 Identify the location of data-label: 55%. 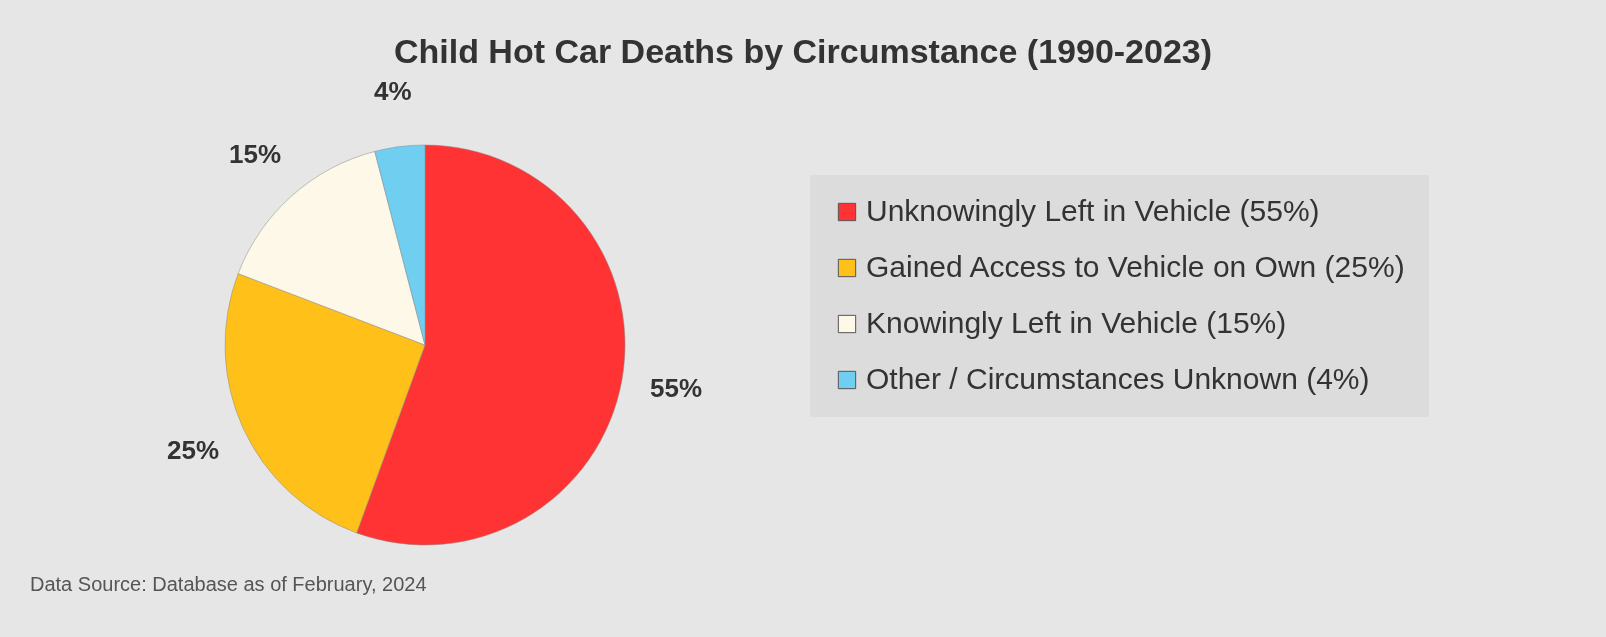
(676, 388).